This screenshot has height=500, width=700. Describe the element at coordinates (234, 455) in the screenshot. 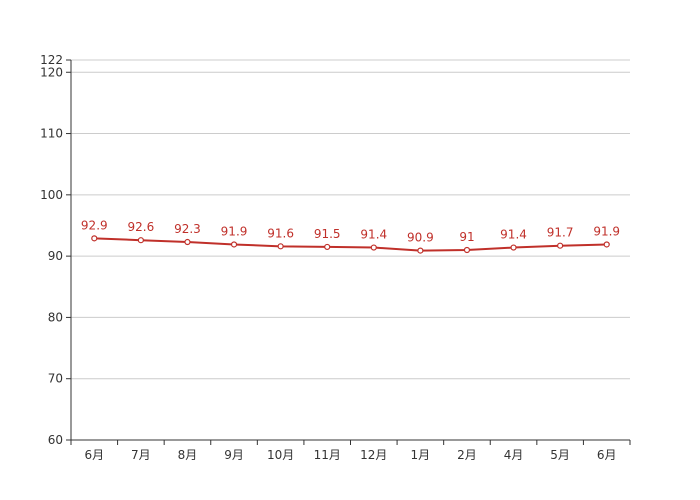

I see `x-tick-label: 9月` at that location.